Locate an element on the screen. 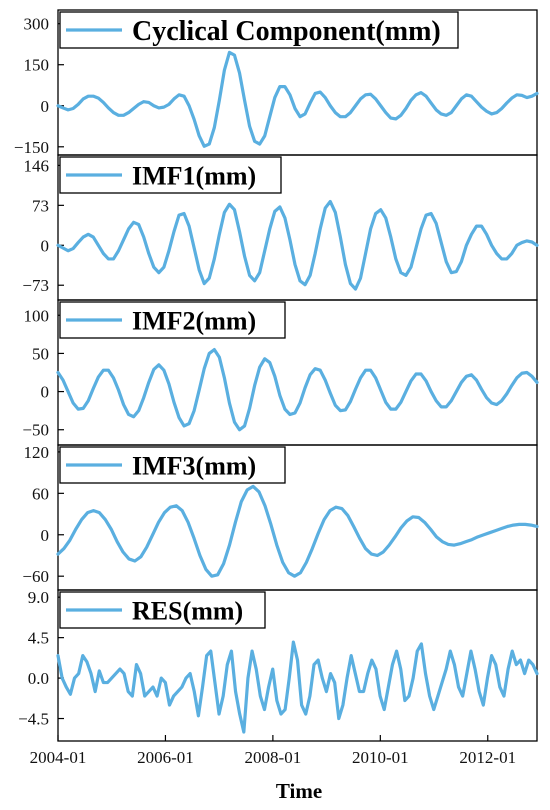 The image size is (550, 810). x-axis: 2004-01 2006-01 2008-01 2010-01 2012-01 is located at coordinates (273, 751).